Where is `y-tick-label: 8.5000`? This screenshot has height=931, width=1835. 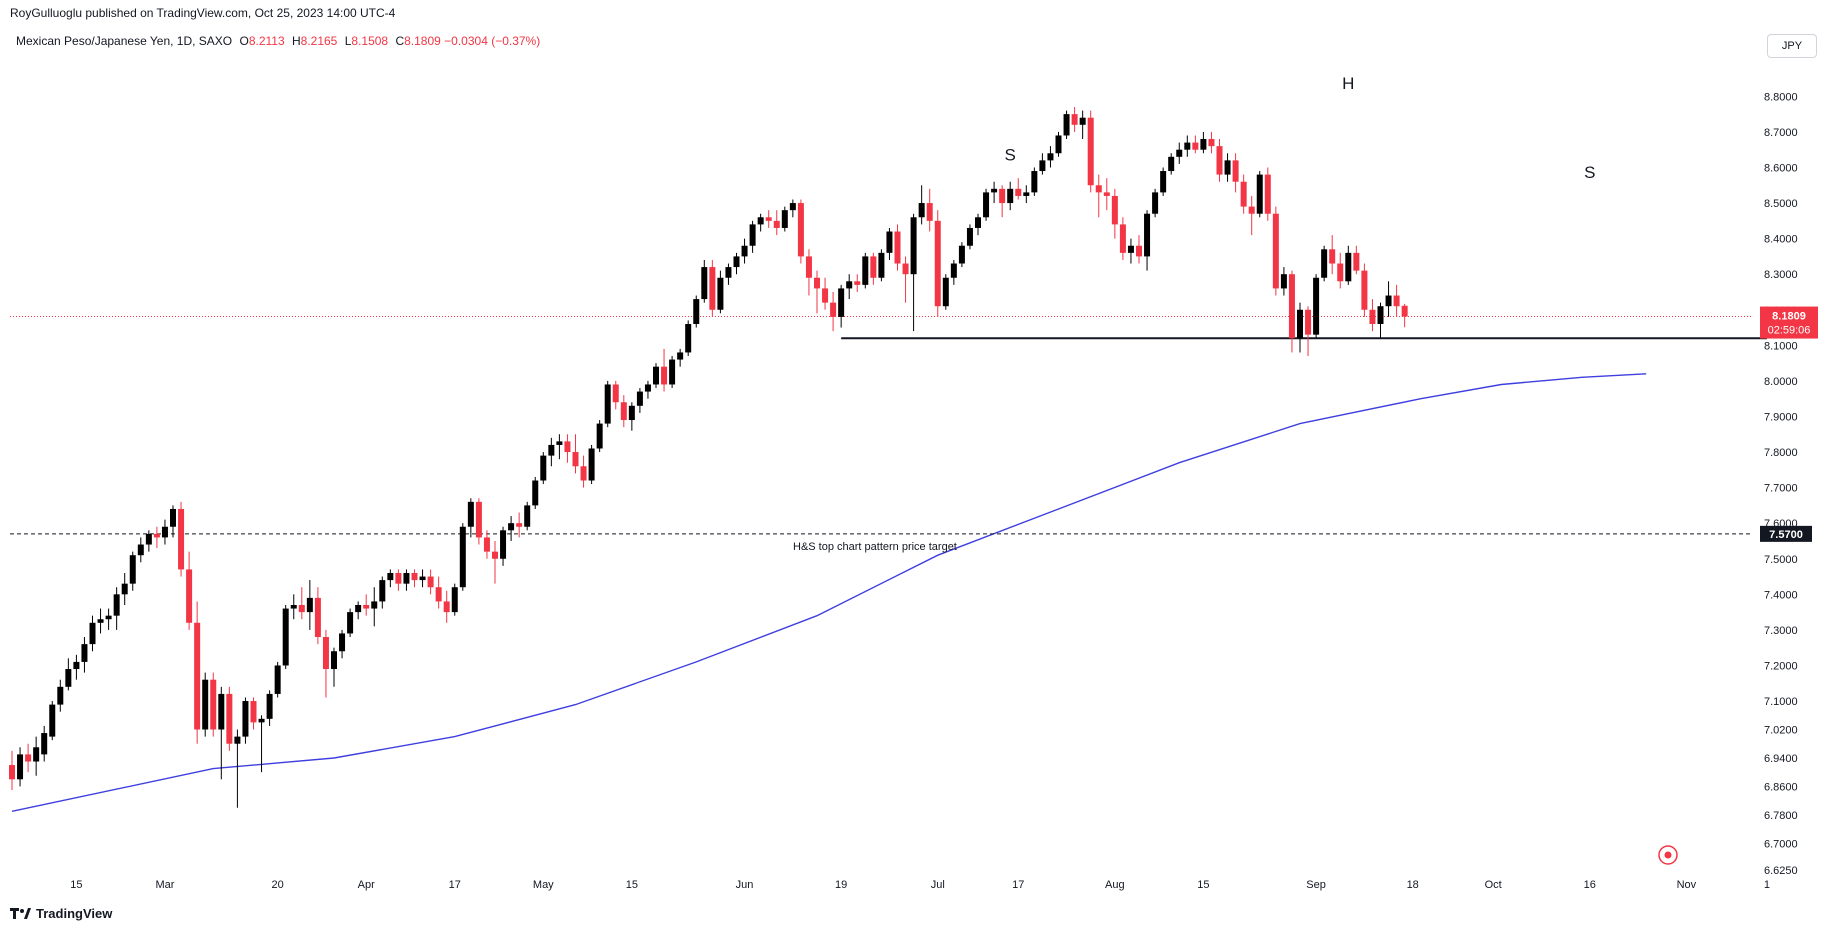 y-tick-label: 8.5000 is located at coordinates (1781, 204).